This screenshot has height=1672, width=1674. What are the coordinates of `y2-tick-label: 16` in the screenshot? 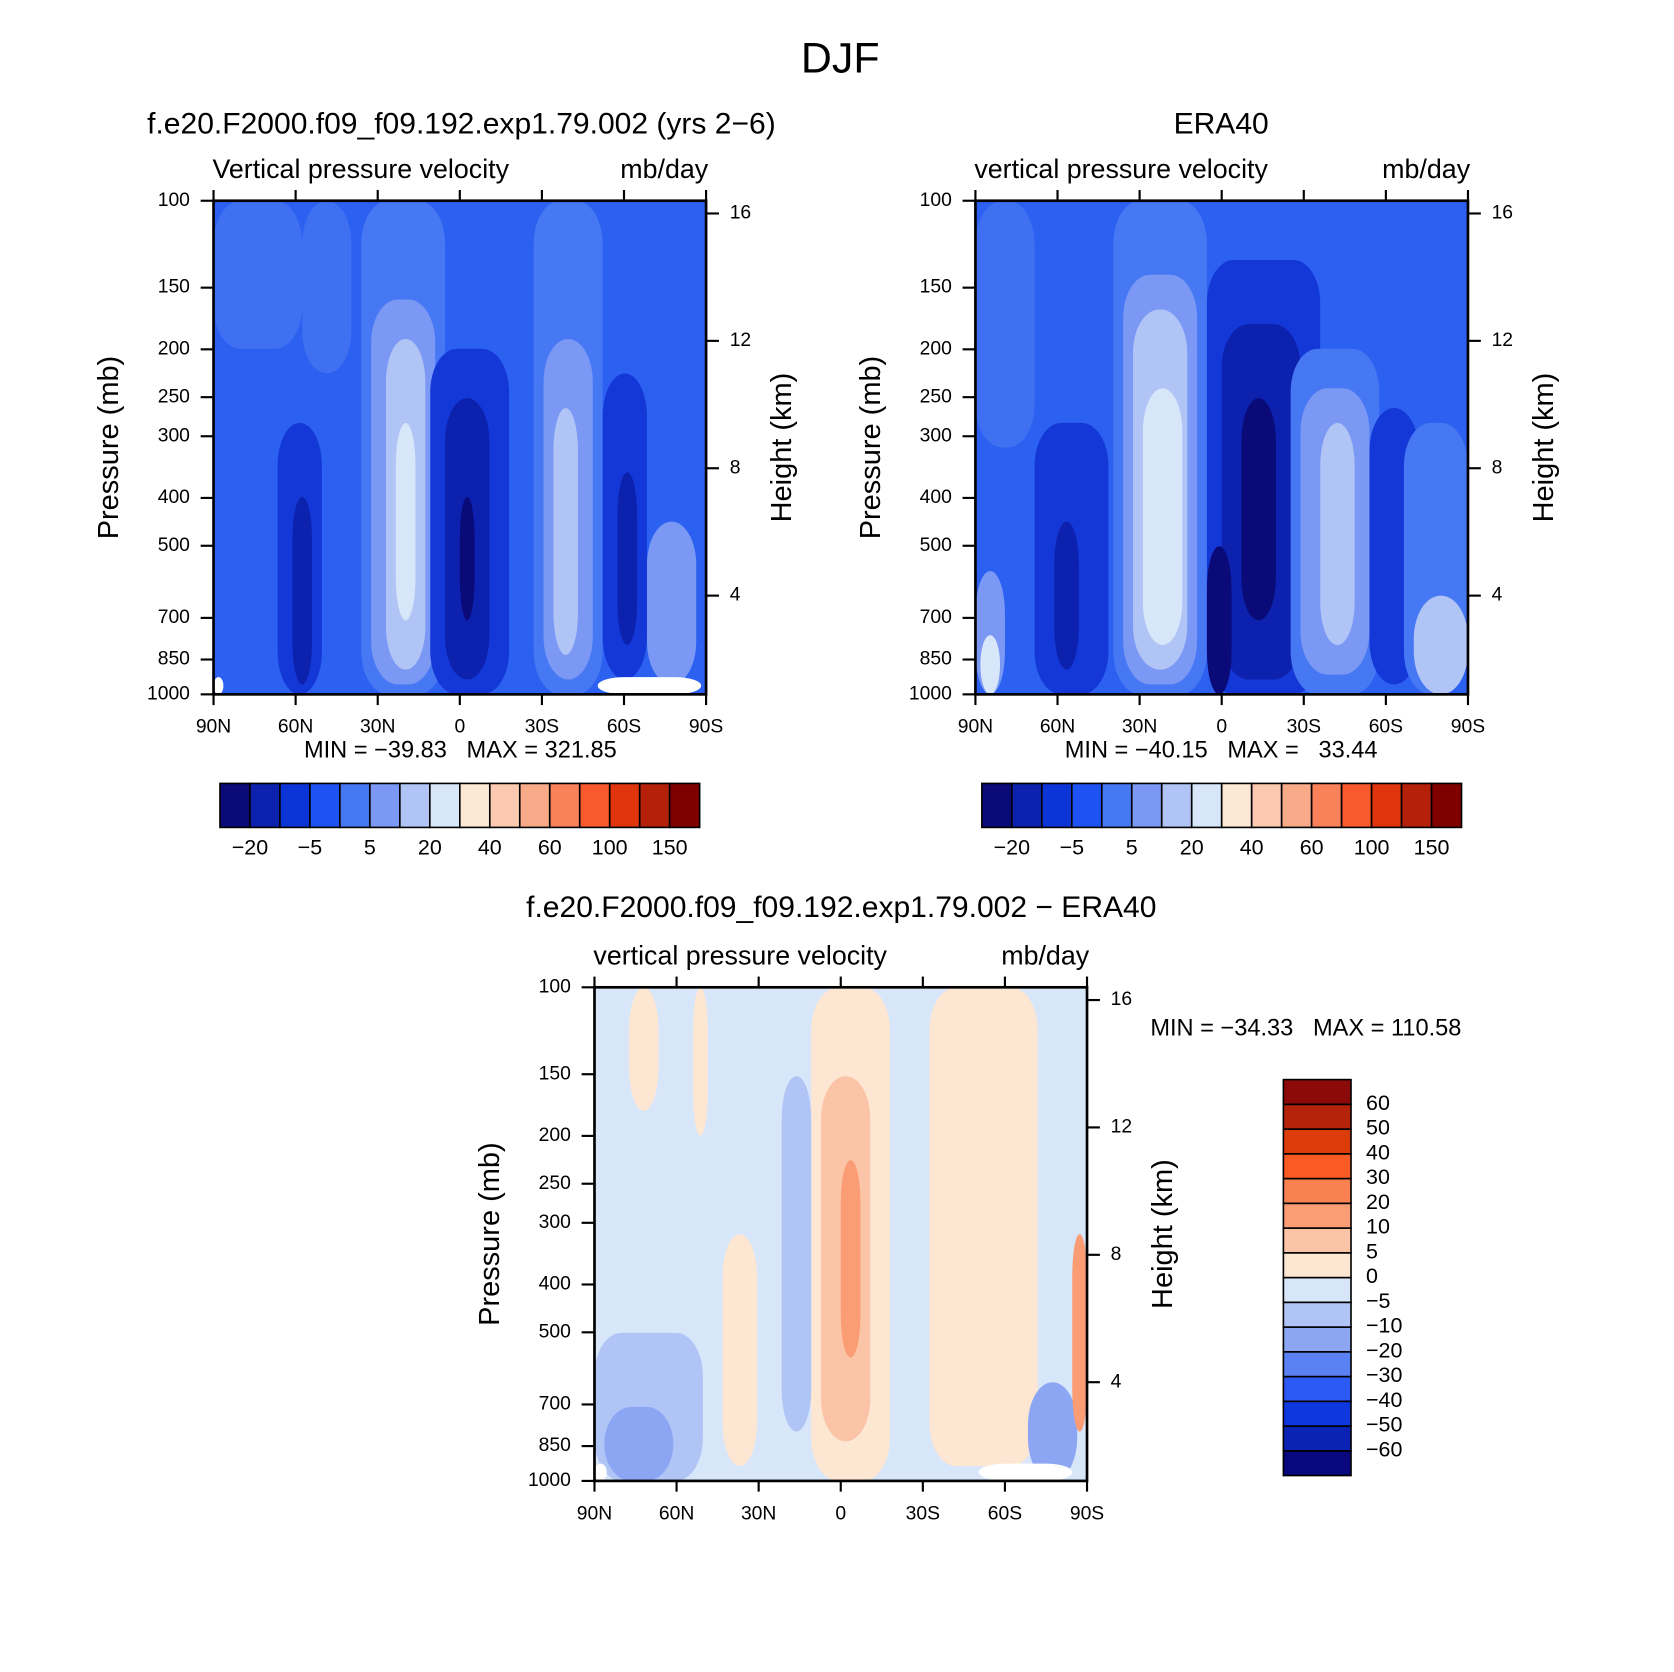 It's located at (740, 213).